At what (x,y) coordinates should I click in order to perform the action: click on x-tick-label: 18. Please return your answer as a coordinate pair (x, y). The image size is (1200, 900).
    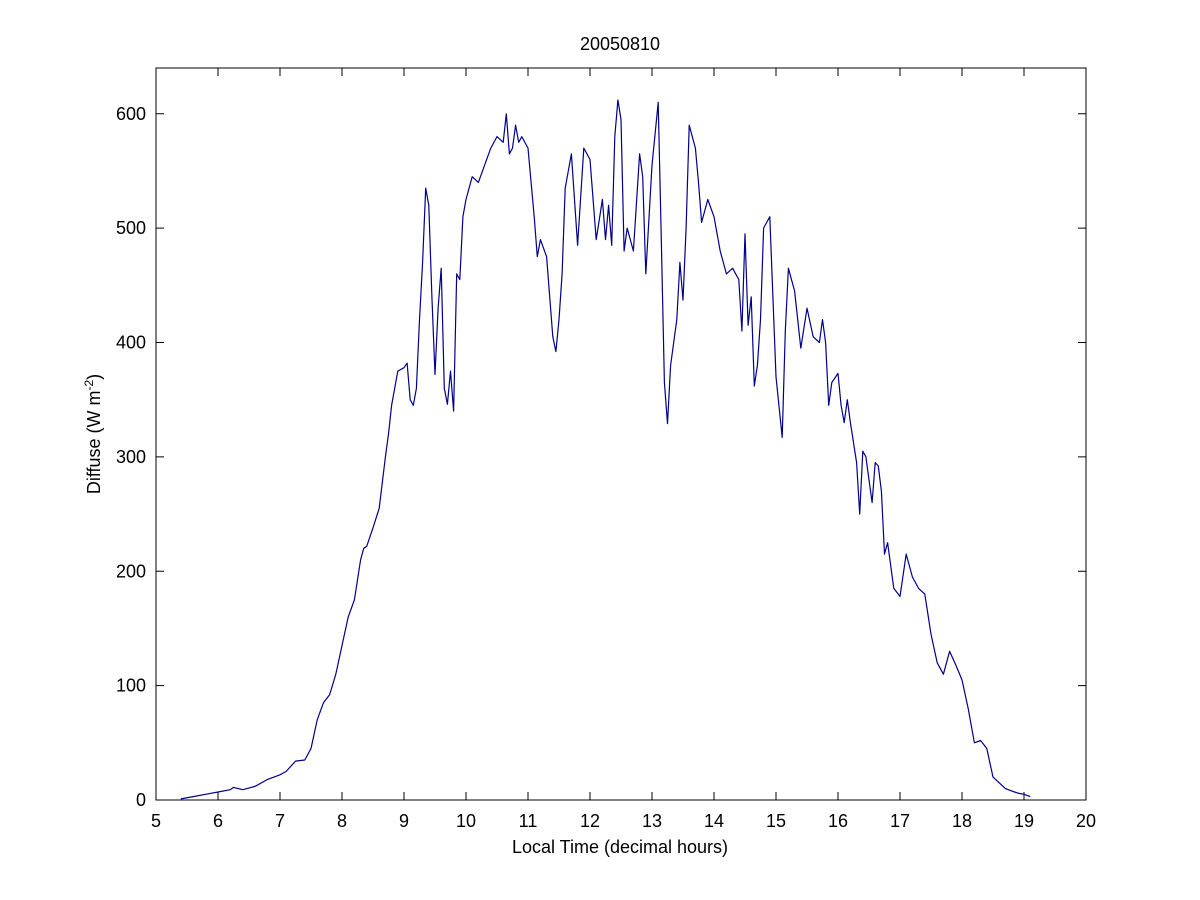
    Looking at the image, I should click on (962, 821).